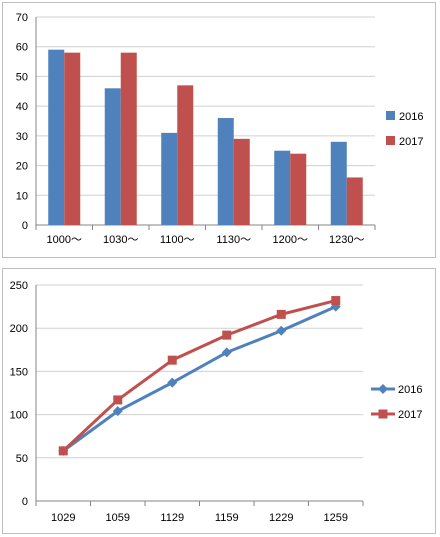 Image resolution: width=440 pixels, height=537 pixels. I want to click on y-tick-label: 200, so click(19, 329).